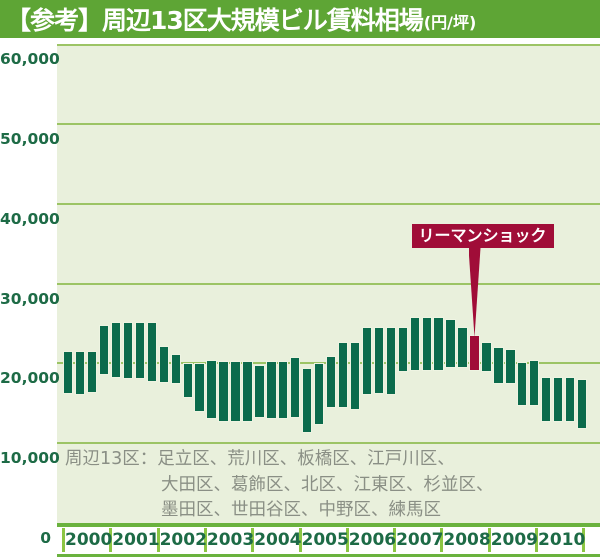 Image resolution: width=600 pixels, height=560 pixels. Describe the element at coordinates (514, 540) in the screenshot. I see `year-label-2009: 2009` at that location.